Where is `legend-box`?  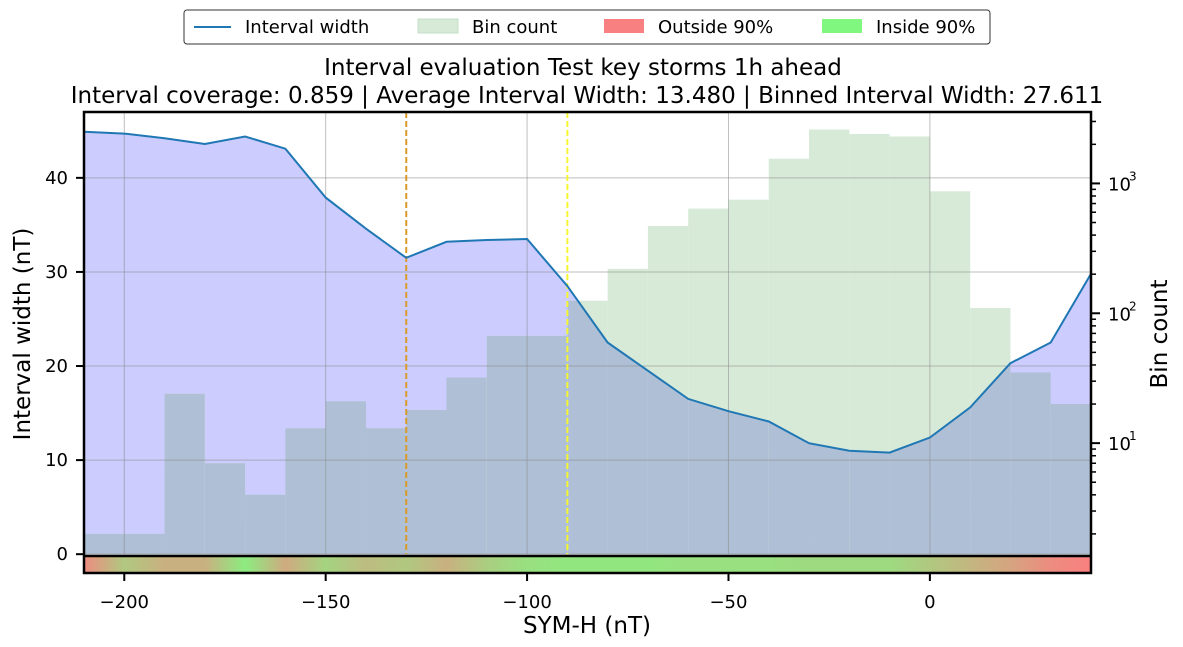 legend-box is located at coordinates (587, 27).